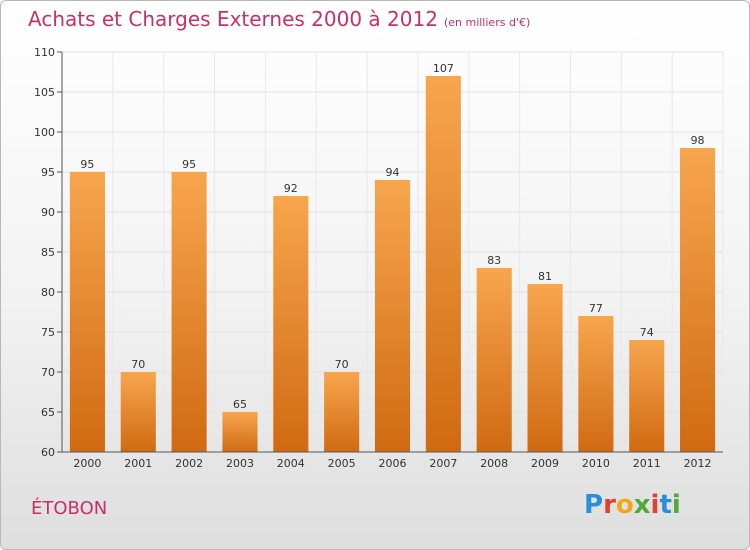 Image resolution: width=750 pixels, height=550 pixels. I want to click on x-tick-label: 2001, so click(138, 463).